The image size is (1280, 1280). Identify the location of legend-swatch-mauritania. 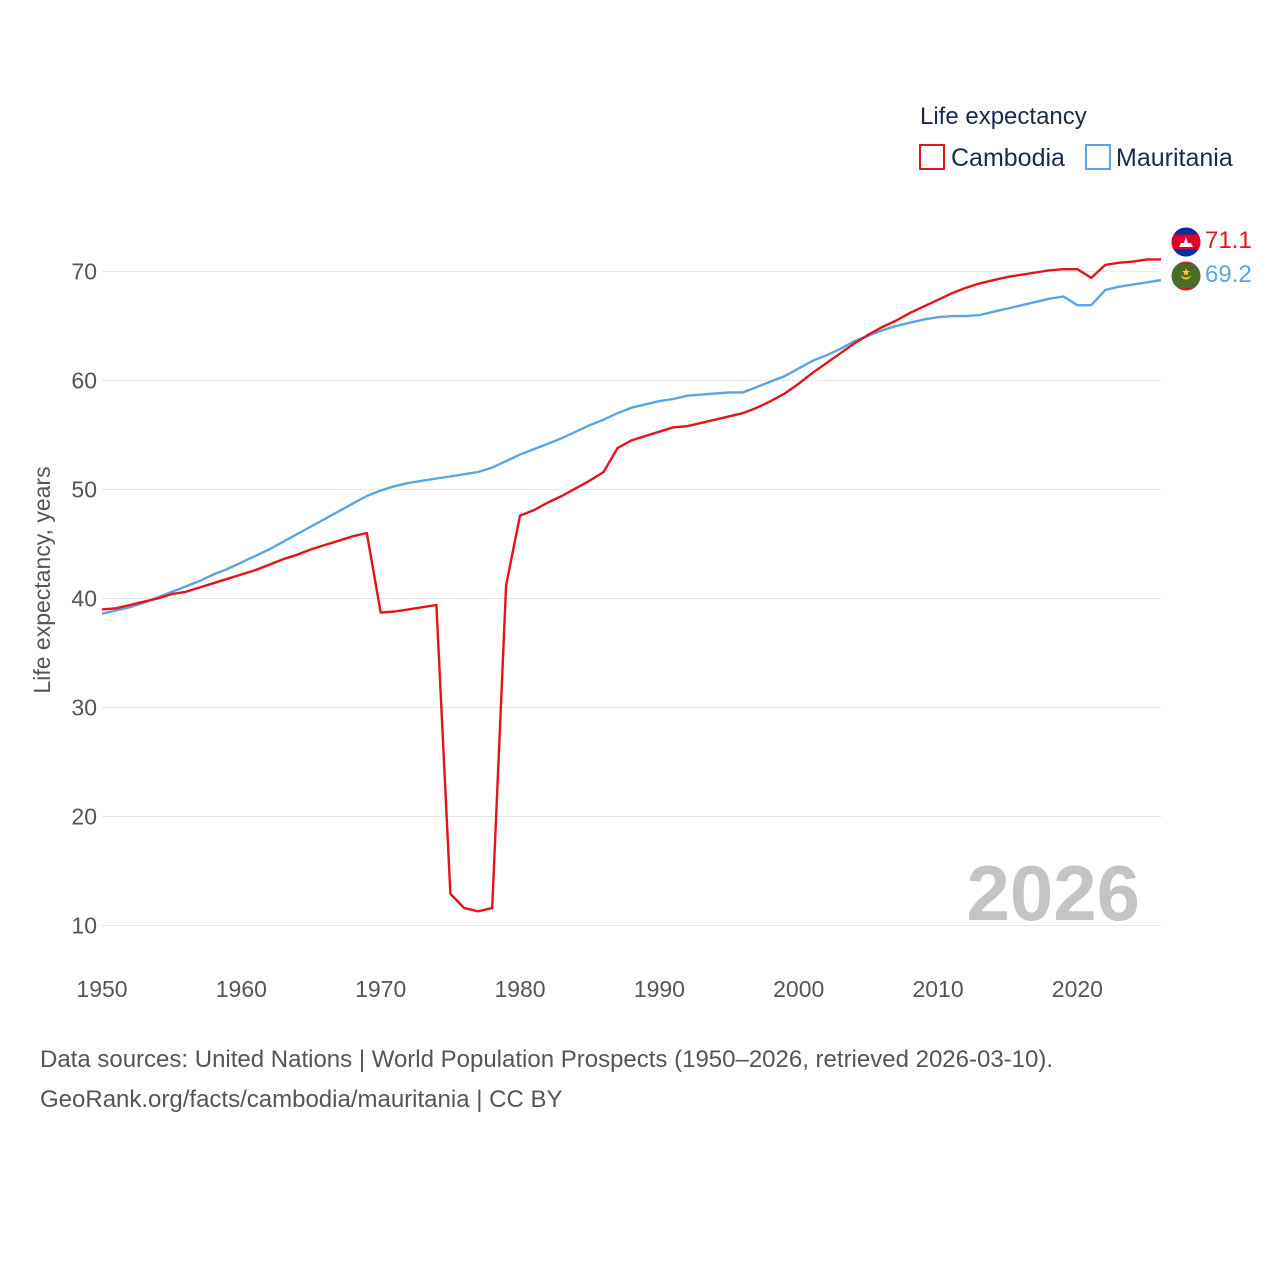
(1098, 157).